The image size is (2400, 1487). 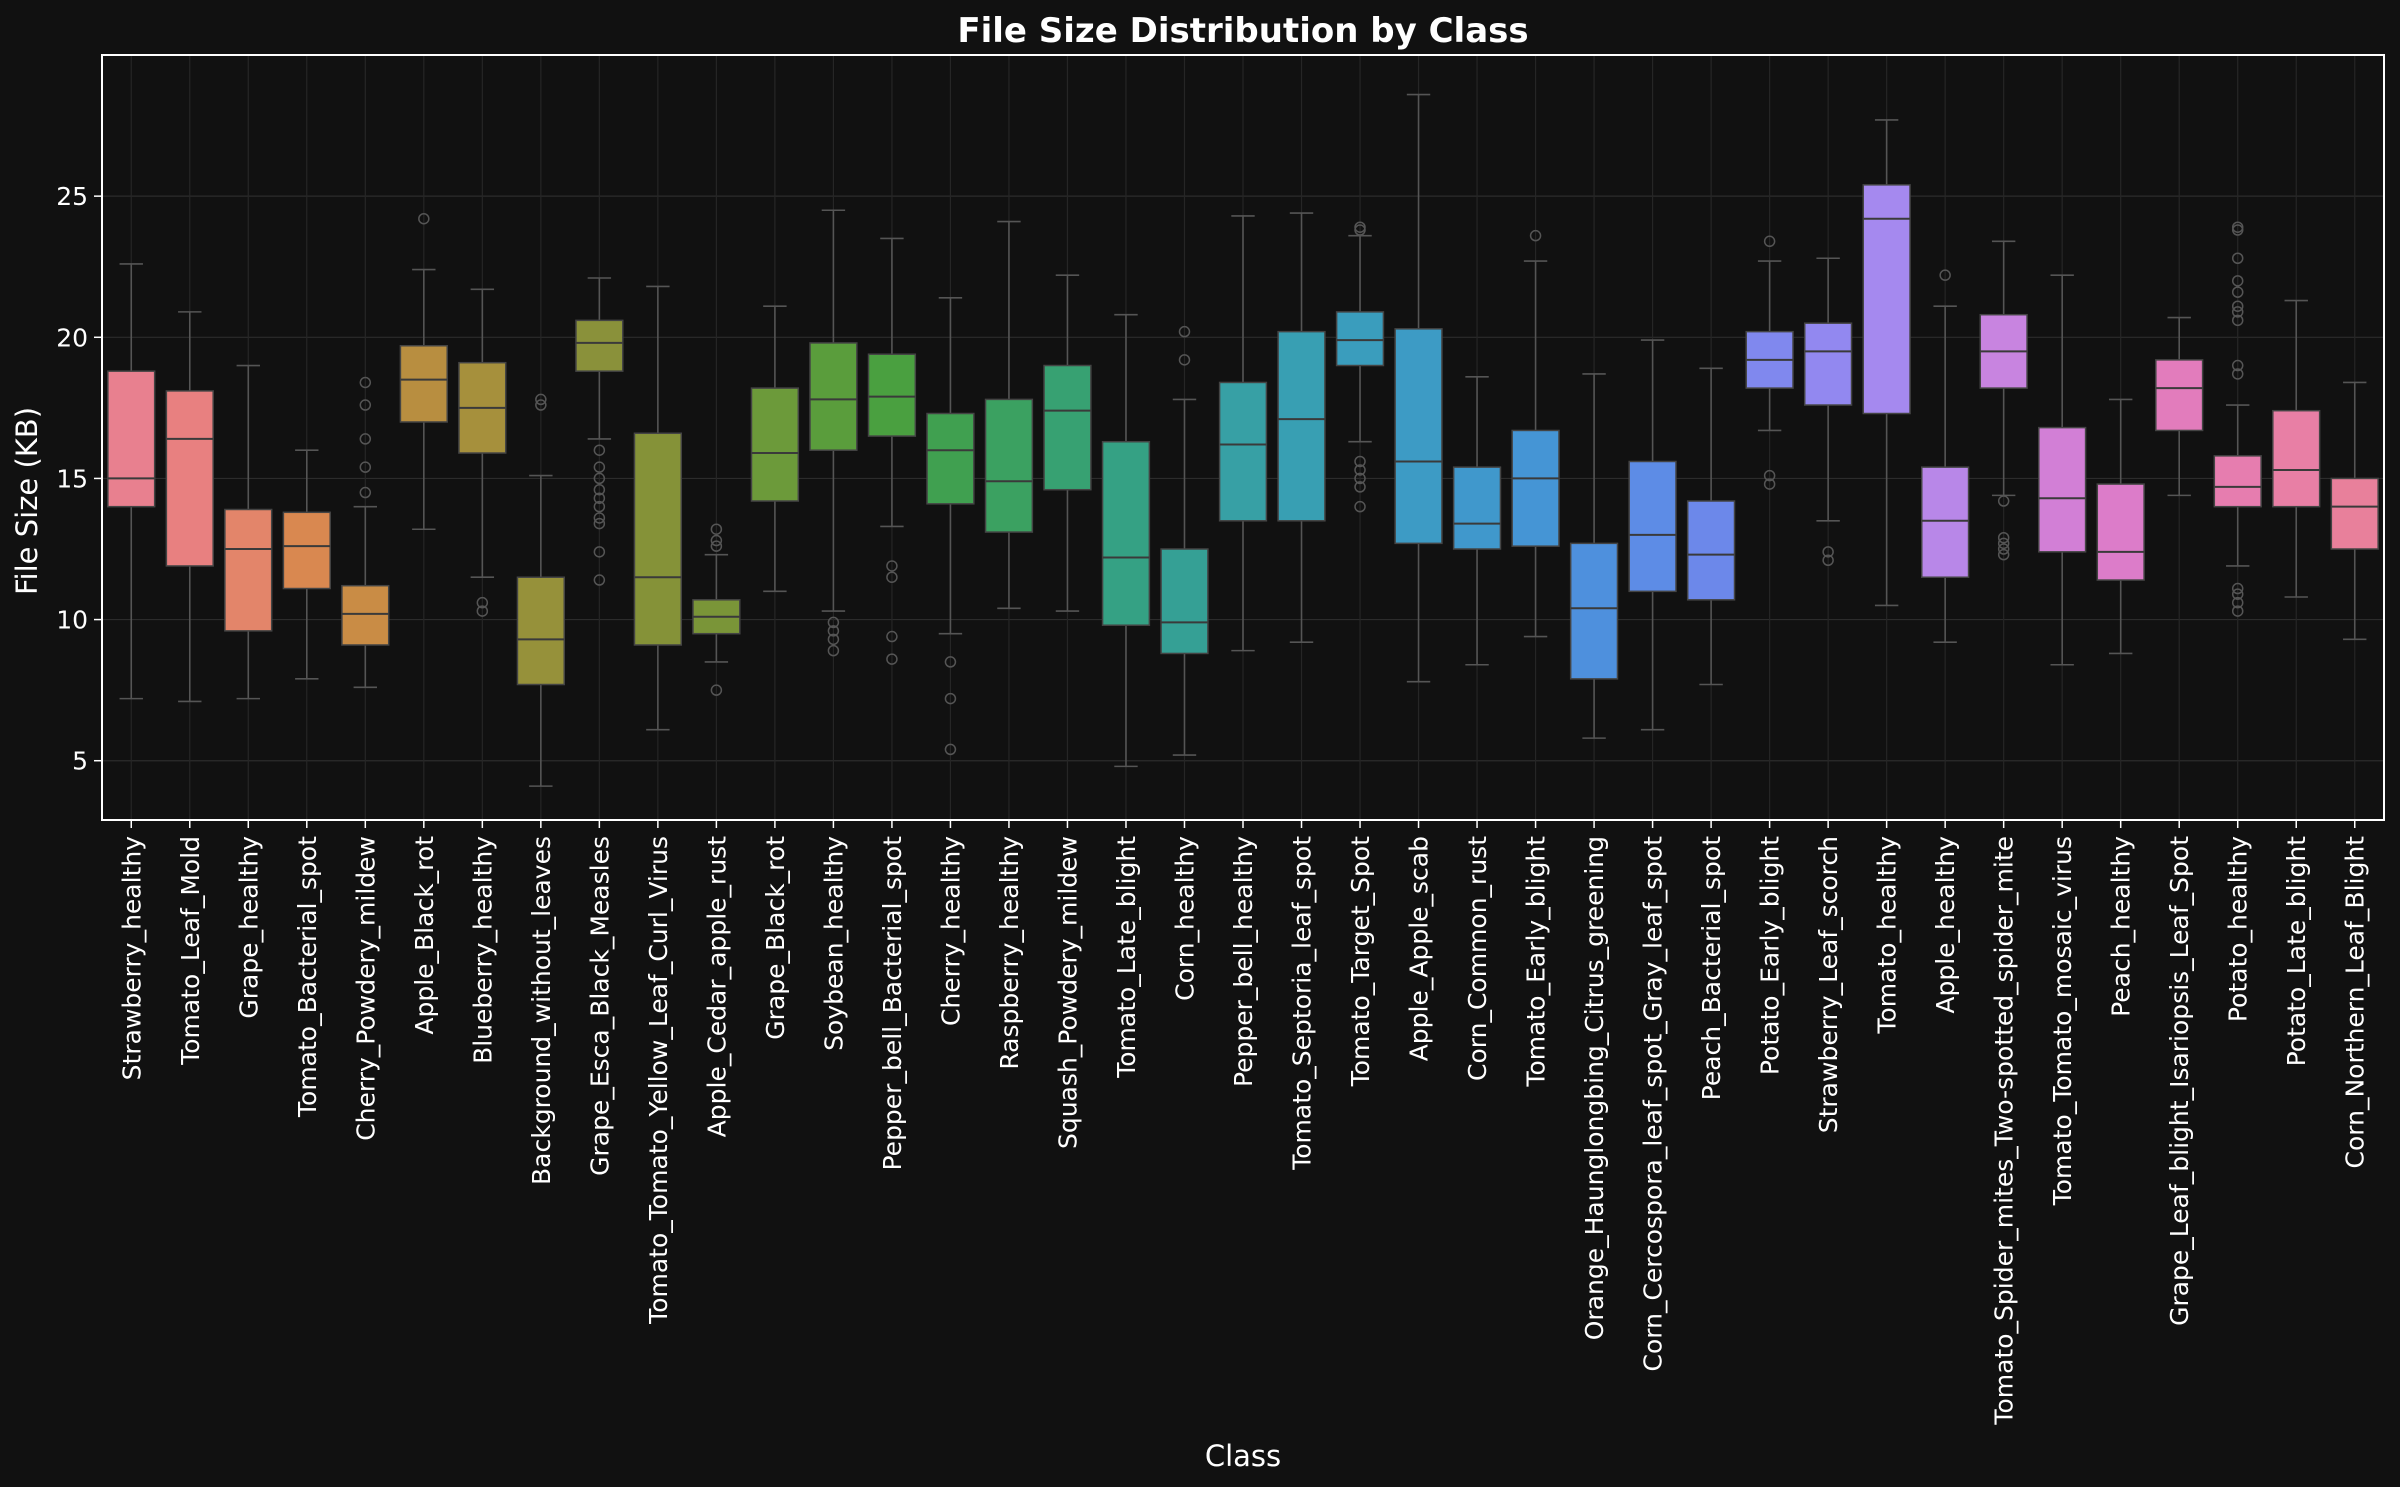 What do you see at coordinates (2179, 1081) in the screenshot?
I see `x-tick-label: Grape_Leaf_blight_Isariopsis_Leaf_Spot` at bounding box center [2179, 1081].